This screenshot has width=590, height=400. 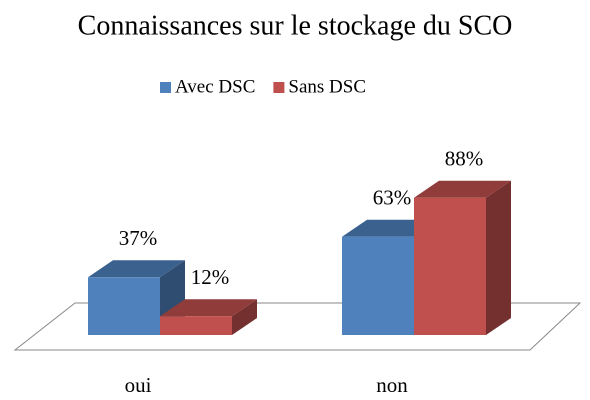 What do you see at coordinates (215, 86) in the screenshot?
I see `legend-label: Avec DSC` at bounding box center [215, 86].